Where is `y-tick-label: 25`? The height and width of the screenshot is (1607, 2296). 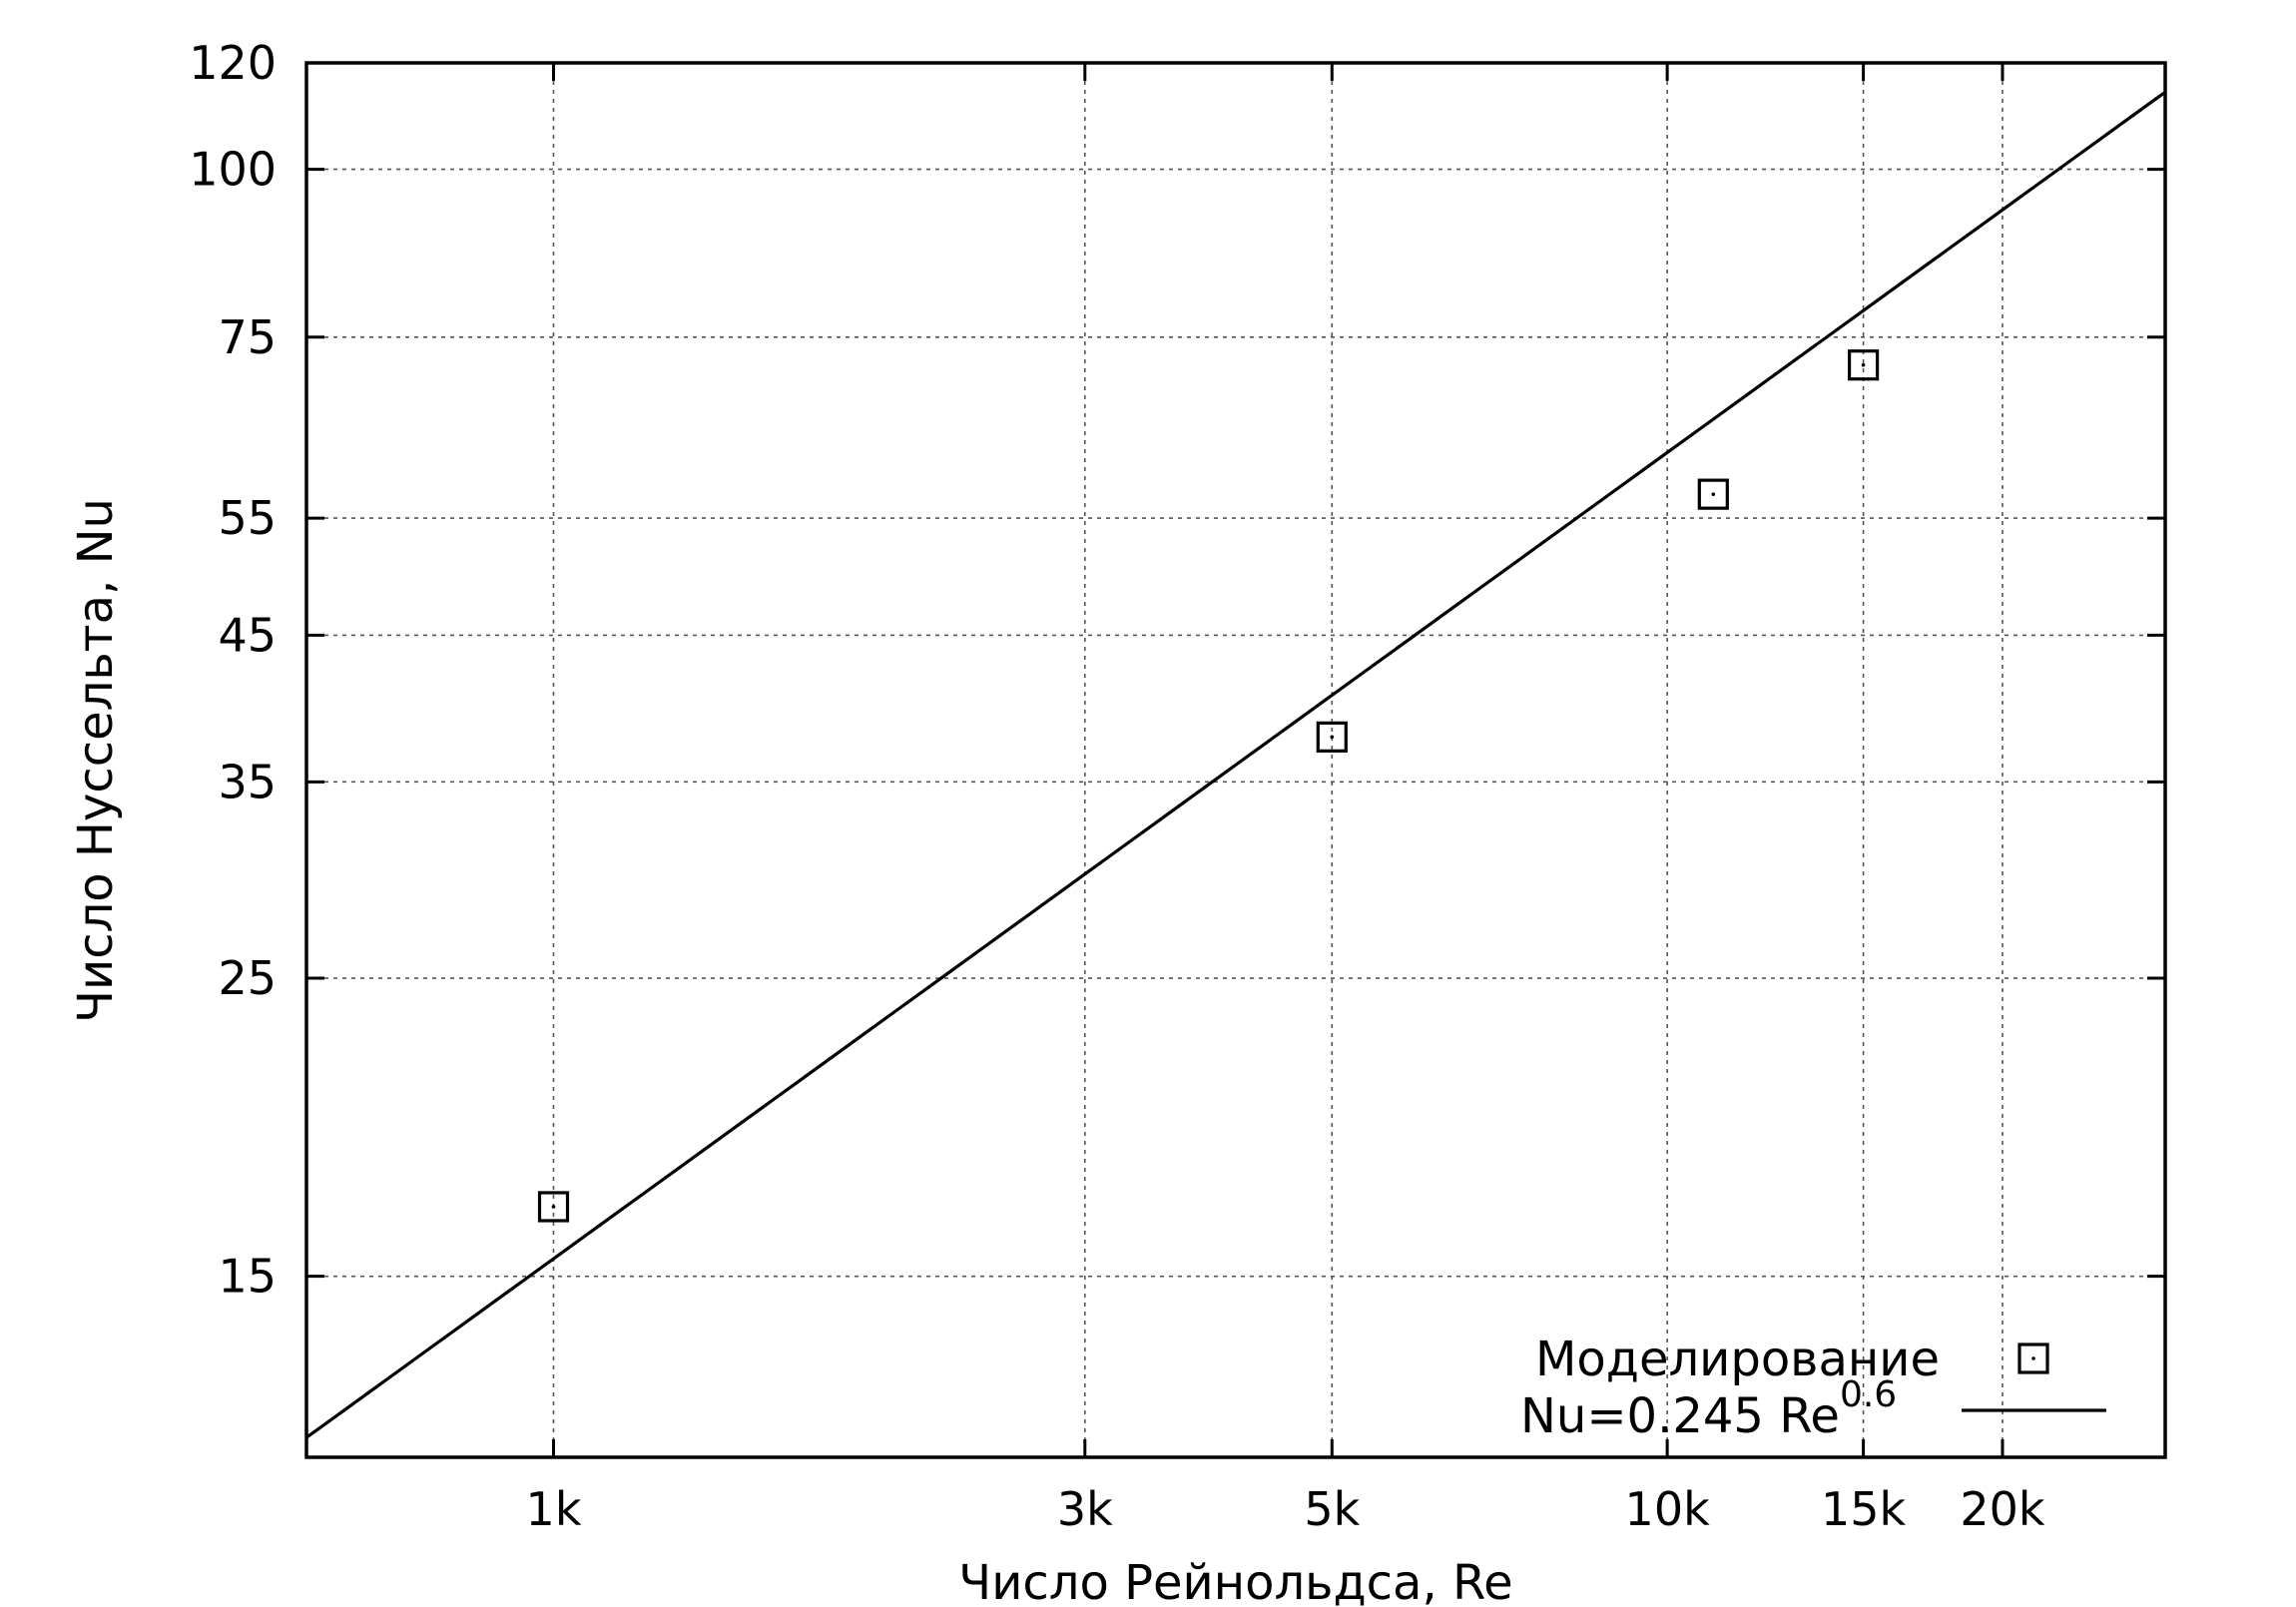
y-tick-label: 25 is located at coordinates (248, 978).